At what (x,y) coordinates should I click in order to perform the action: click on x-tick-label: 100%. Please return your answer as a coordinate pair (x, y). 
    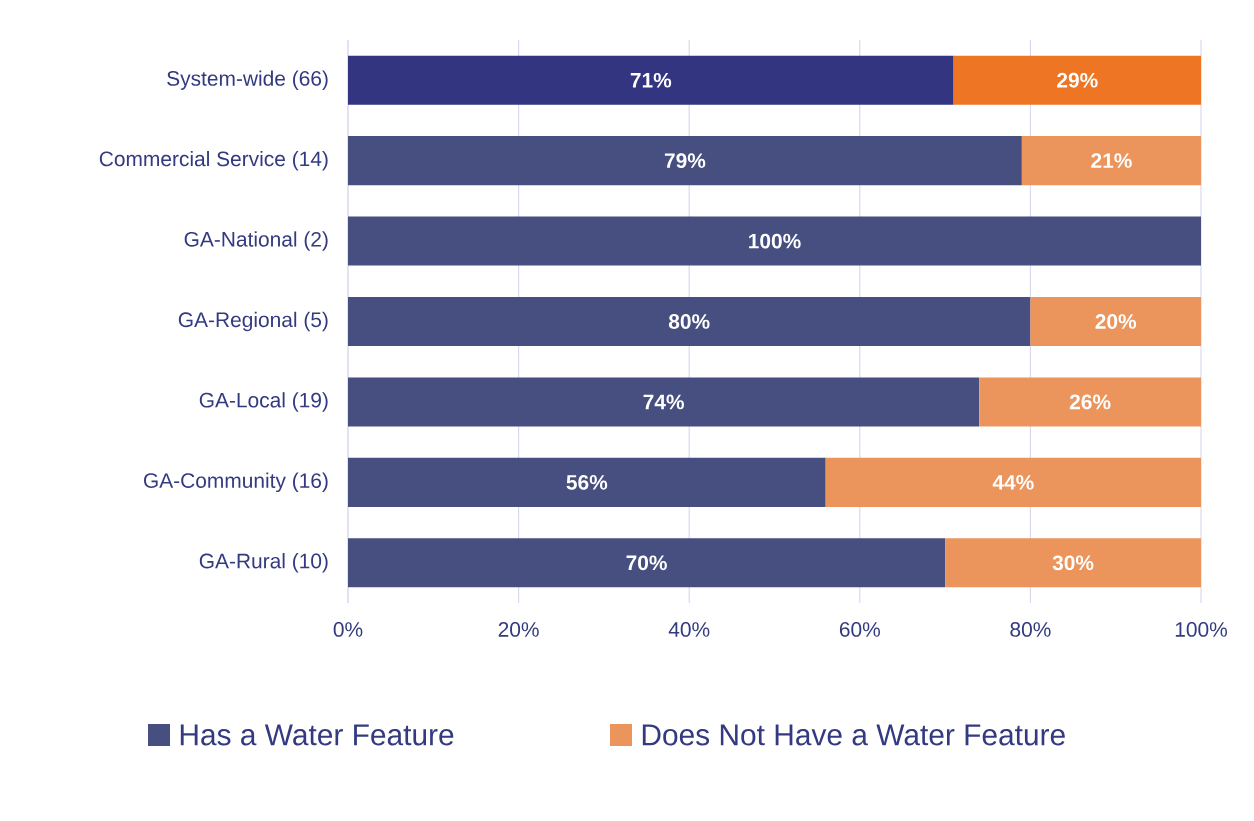
    Looking at the image, I should click on (1201, 629).